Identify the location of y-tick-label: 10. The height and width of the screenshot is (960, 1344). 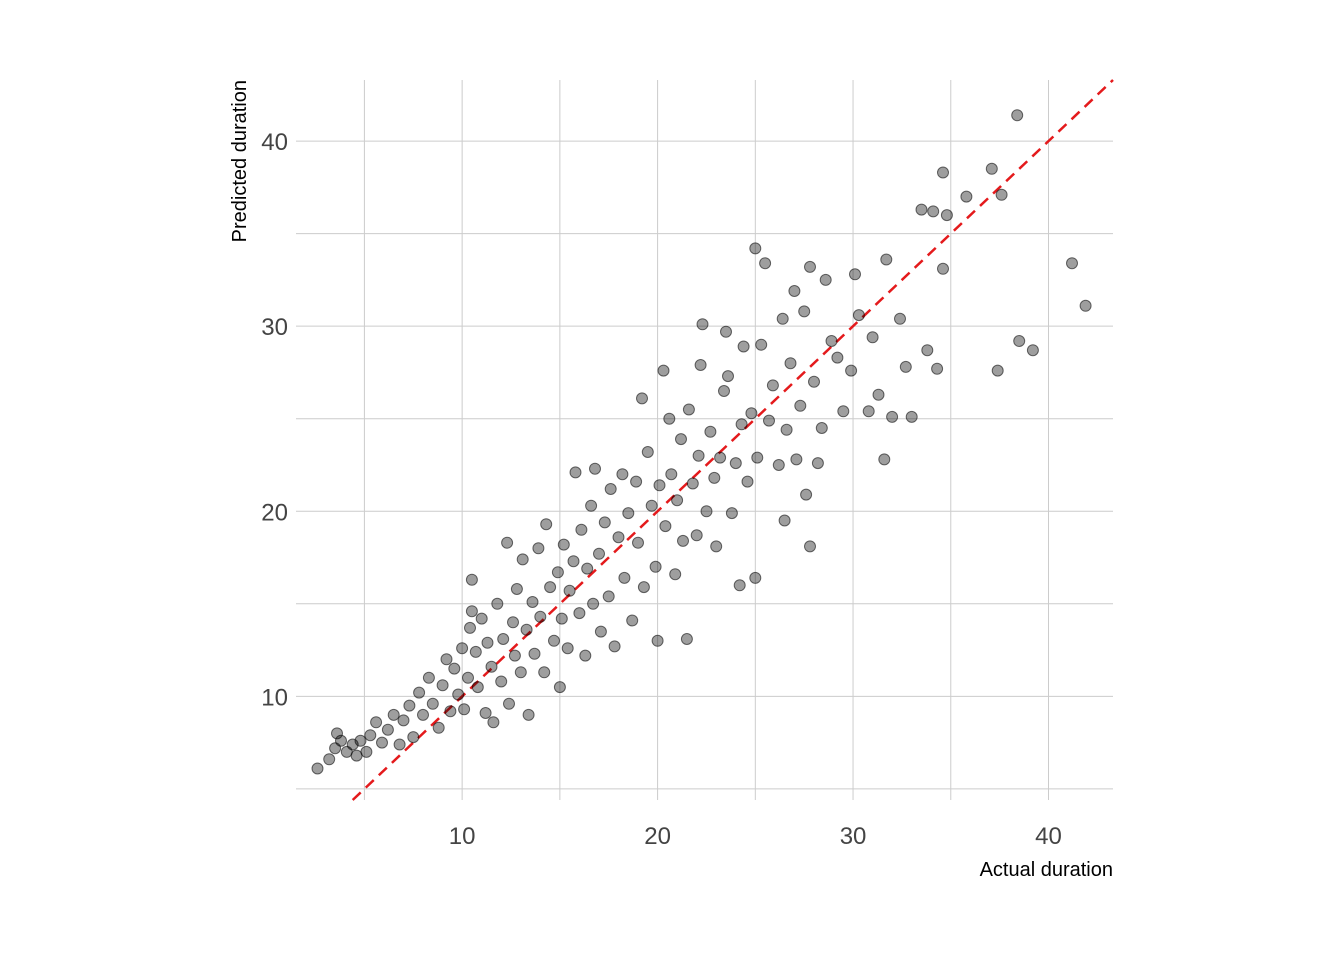
(274, 697).